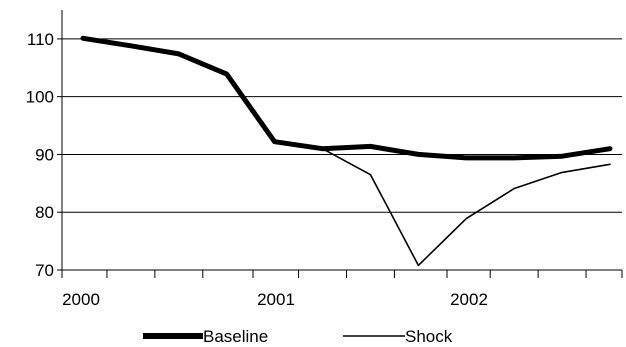 Image resolution: width=626 pixels, height=347 pixels. I want to click on x-tick-label: 2001, so click(276, 299).